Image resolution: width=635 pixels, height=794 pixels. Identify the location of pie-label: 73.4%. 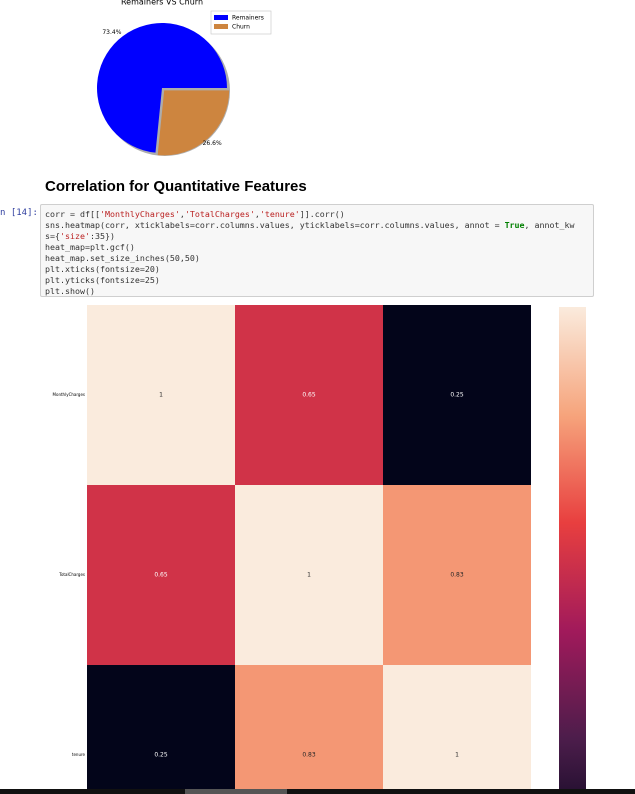
(111, 32).